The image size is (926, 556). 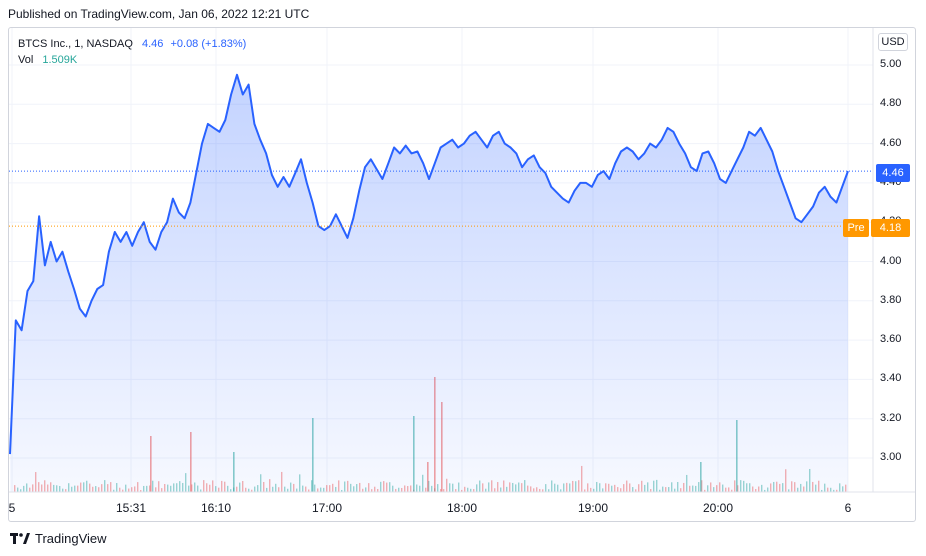 I want to click on price-axis-tick: 3.80, so click(x=891, y=299).